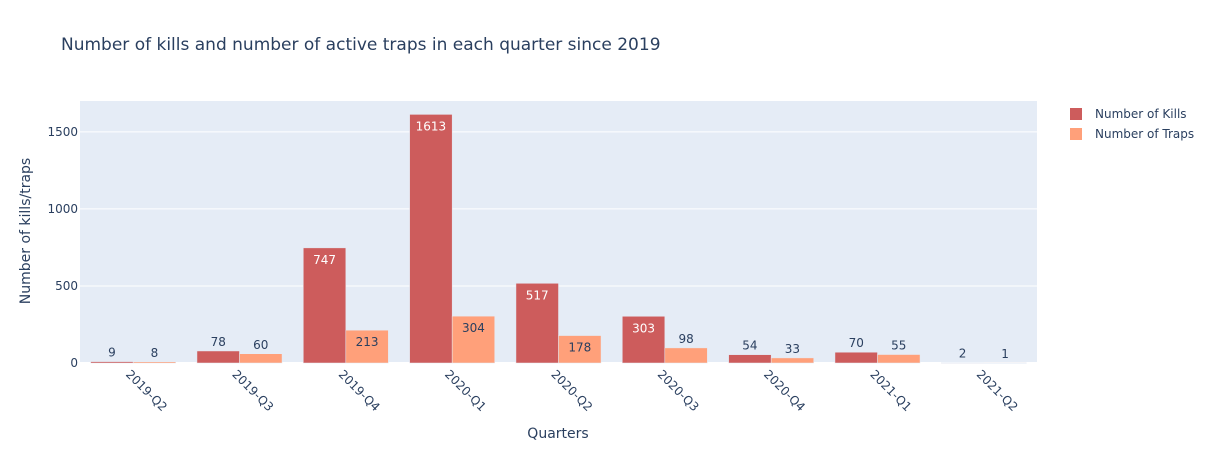  I want to click on bar-value-label: 1613, so click(431, 126).